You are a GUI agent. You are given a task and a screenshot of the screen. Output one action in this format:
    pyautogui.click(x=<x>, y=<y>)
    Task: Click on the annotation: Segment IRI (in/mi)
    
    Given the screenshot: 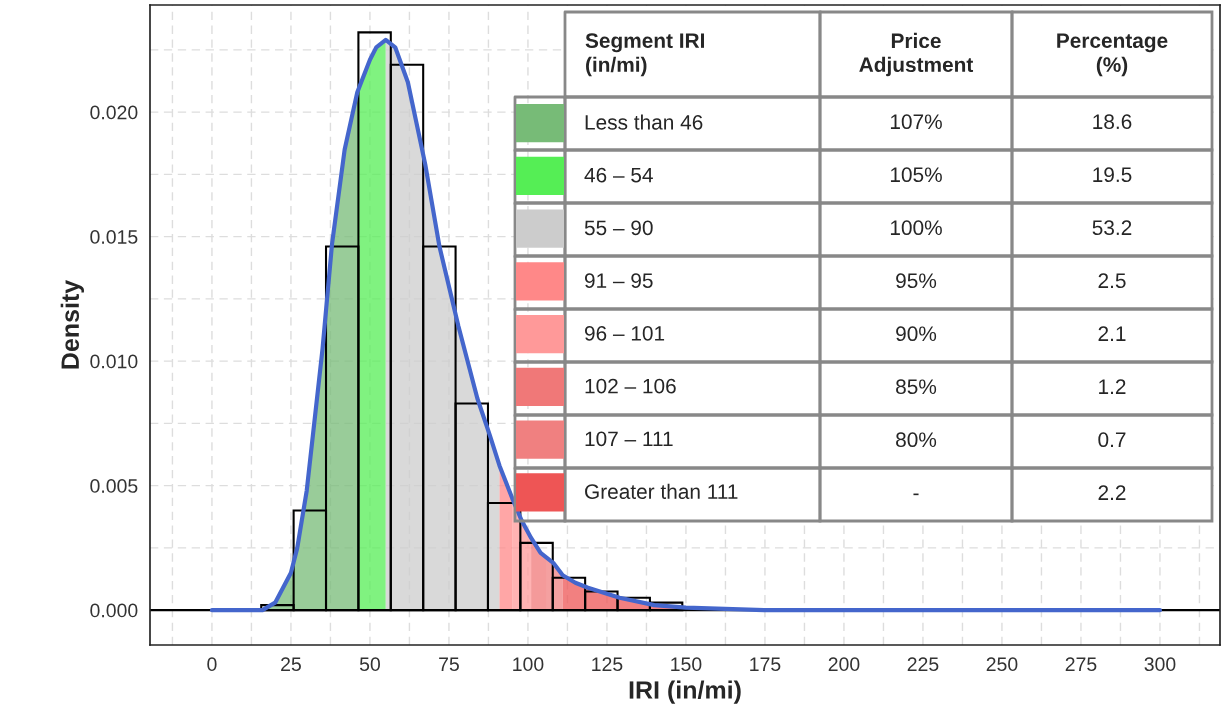 What is the action you would take?
    pyautogui.click(x=644, y=55)
    